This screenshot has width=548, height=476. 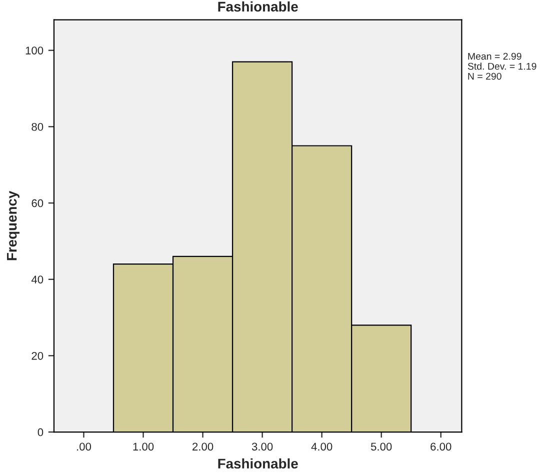 What do you see at coordinates (37, 280) in the screenshot?
I see `y-tick-label: 40` at bounding box center [37, 280].